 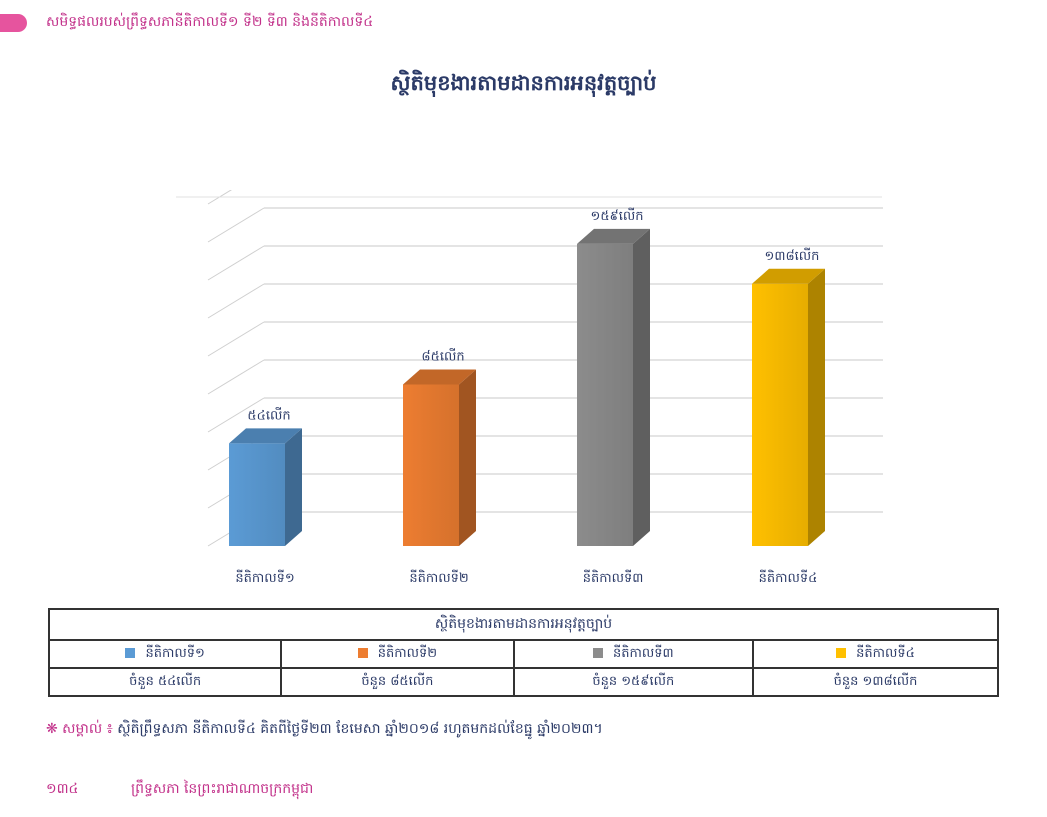 What do you see at coordinates (523, 83) in the screenshot?
I see `chart-title: ស្ថិតិមុខងារតាមដានការអនុវត្តច្បាប់` at bounding box center [523, 83].